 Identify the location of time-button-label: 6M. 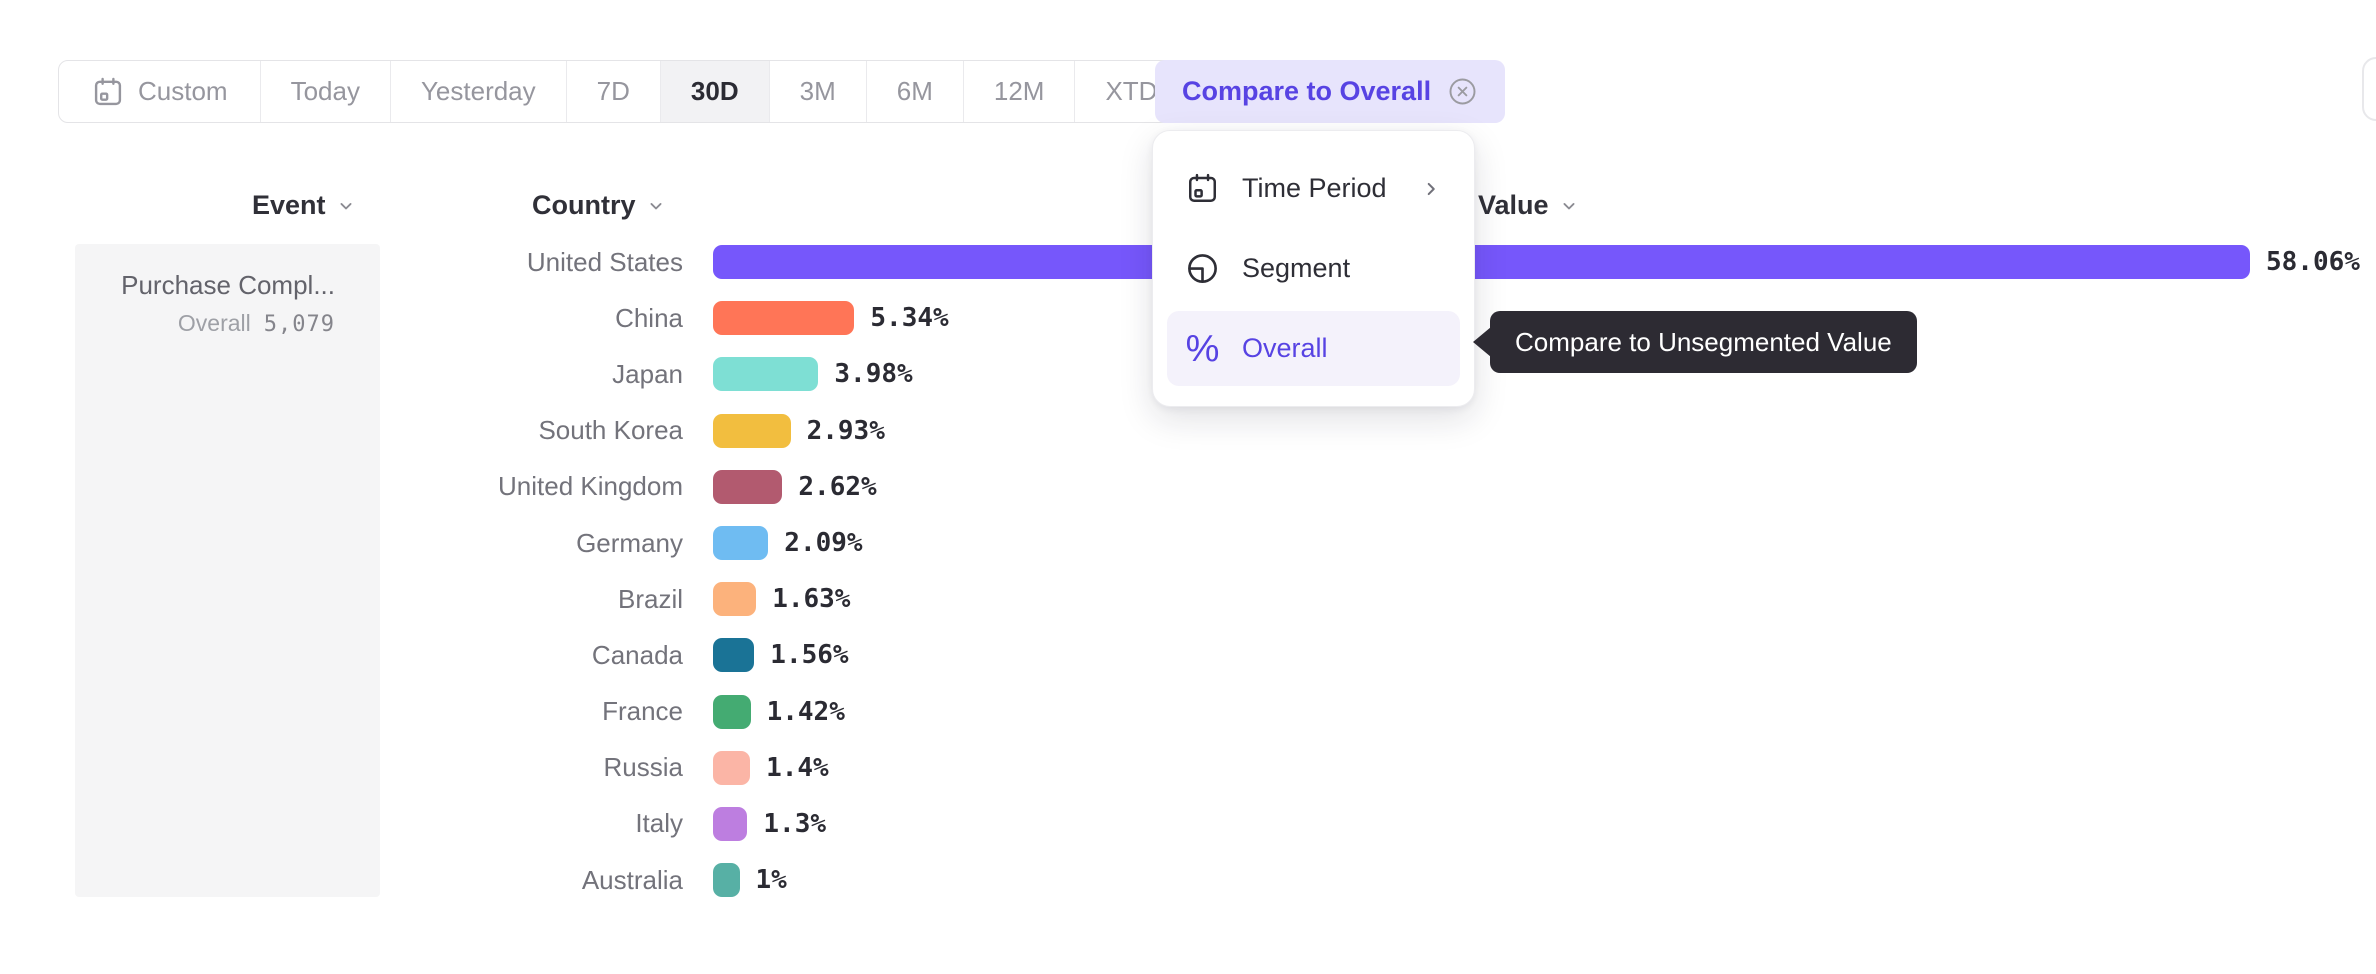
(914, 91).